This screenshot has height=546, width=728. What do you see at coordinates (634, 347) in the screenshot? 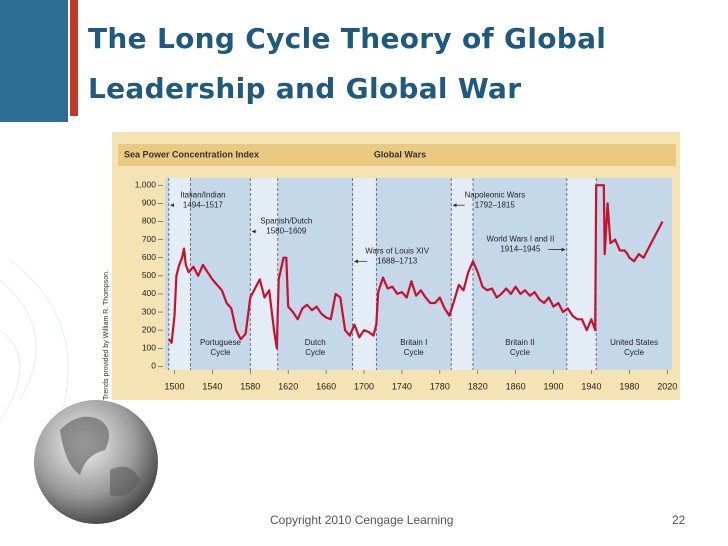
I see `cycle-label: United States Cycle` at bounding box center [634, 347].